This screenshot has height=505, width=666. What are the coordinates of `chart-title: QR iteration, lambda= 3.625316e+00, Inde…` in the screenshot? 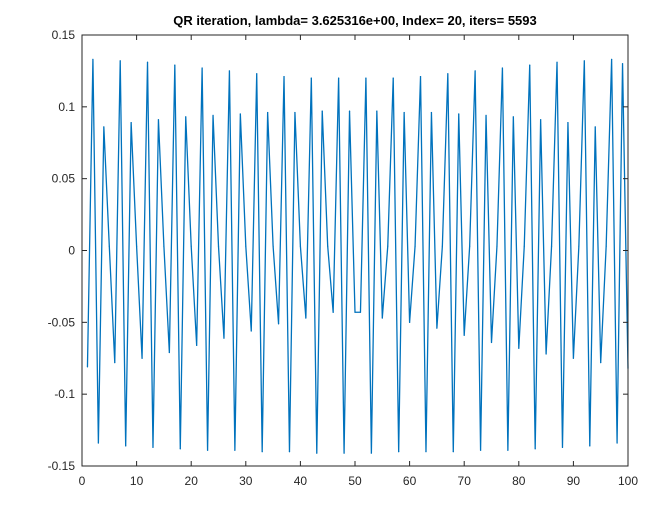 It's located at (355, 20).